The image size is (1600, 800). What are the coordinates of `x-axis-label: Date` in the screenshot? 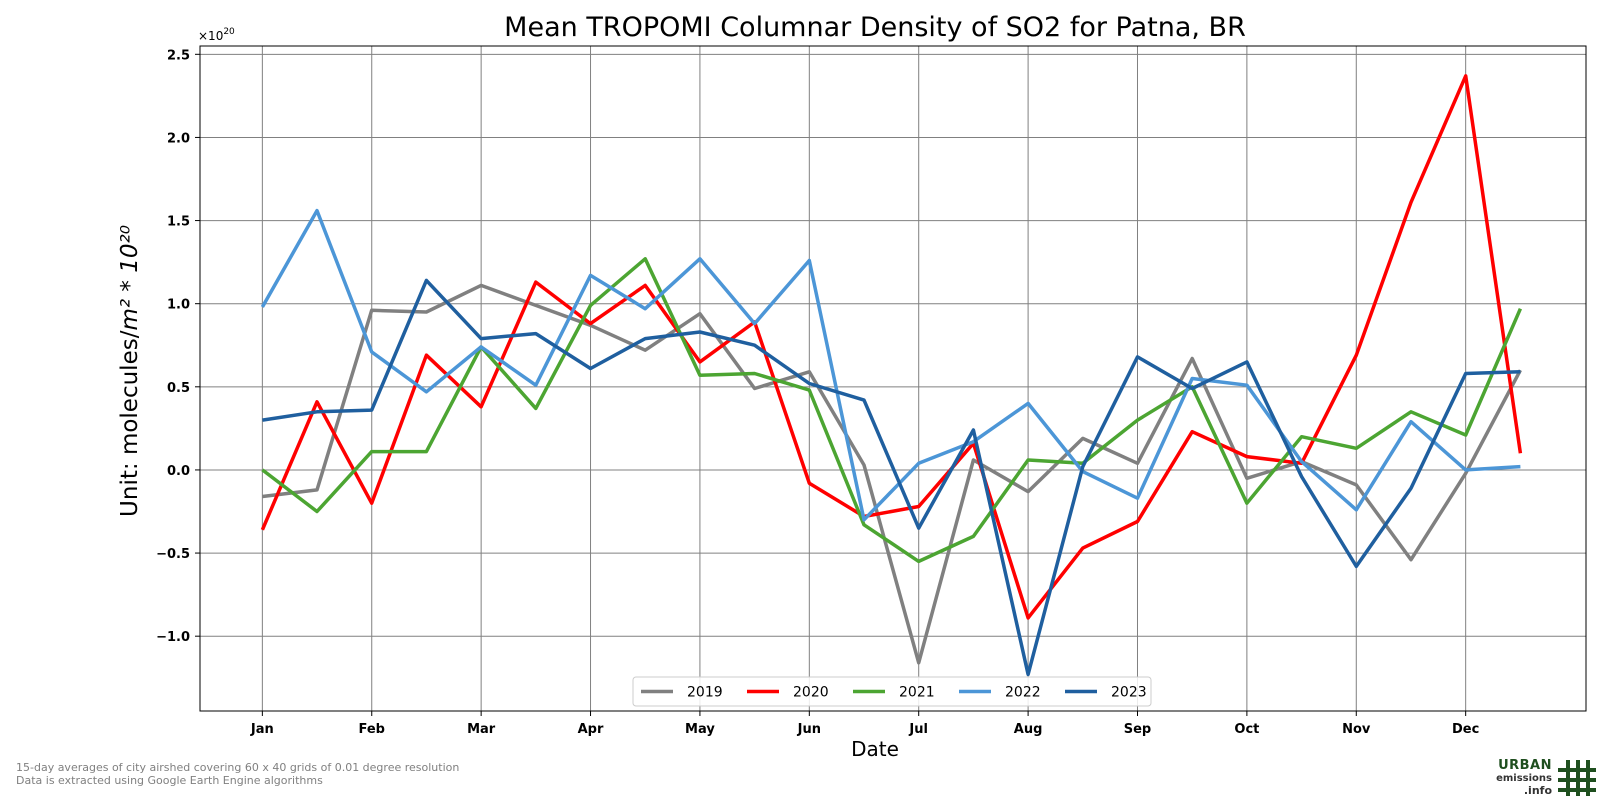 It's located at (875, 749).